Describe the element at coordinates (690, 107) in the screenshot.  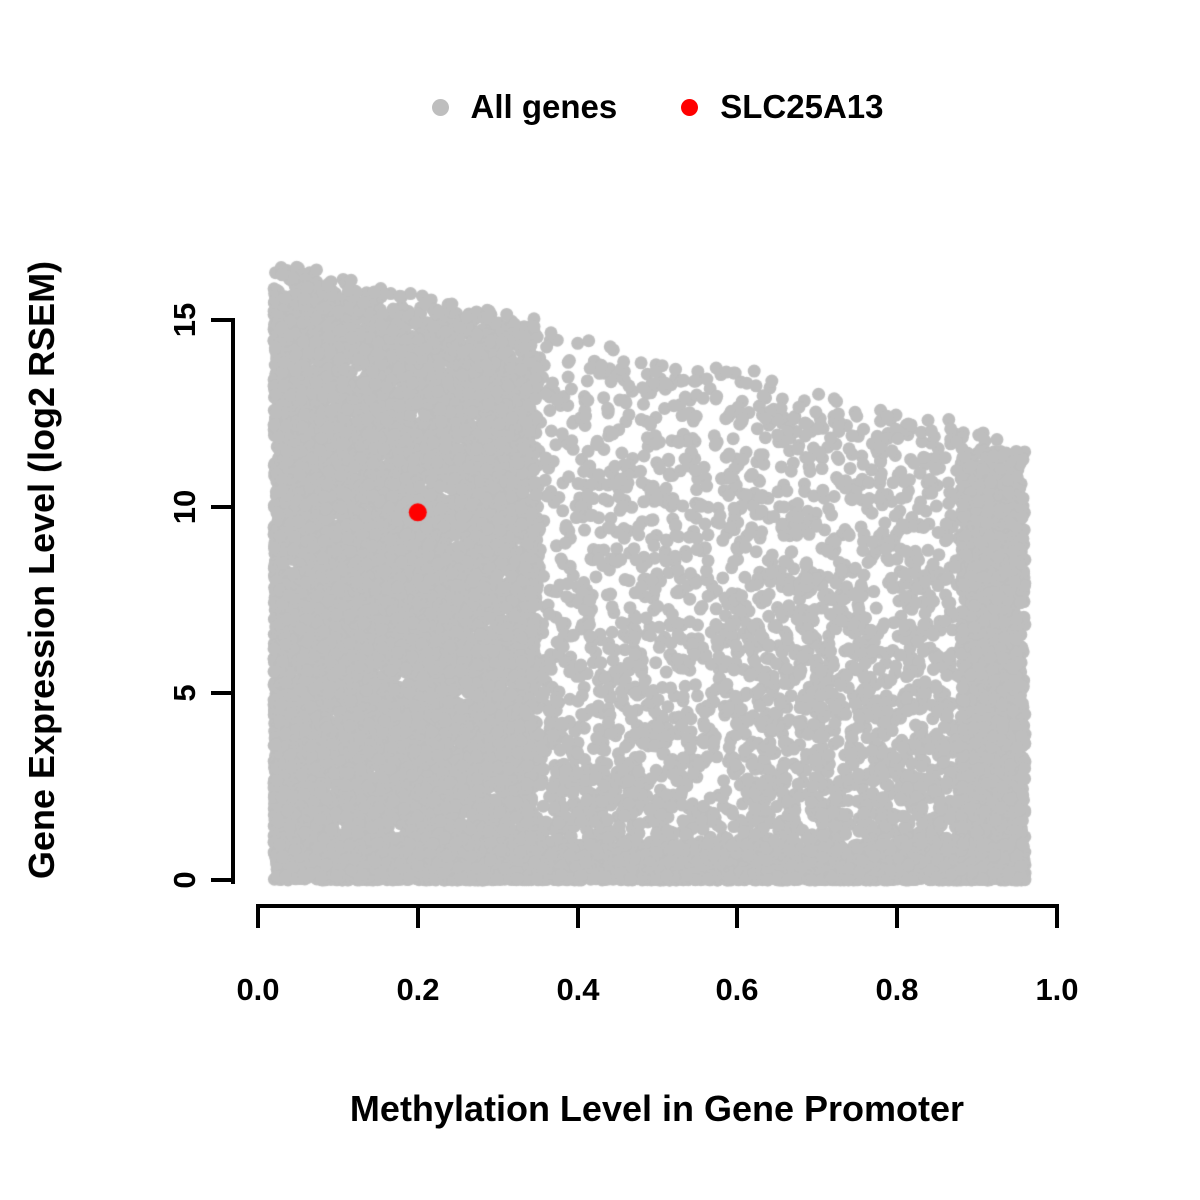
I see `slc25a13-marker-icon` at that location.